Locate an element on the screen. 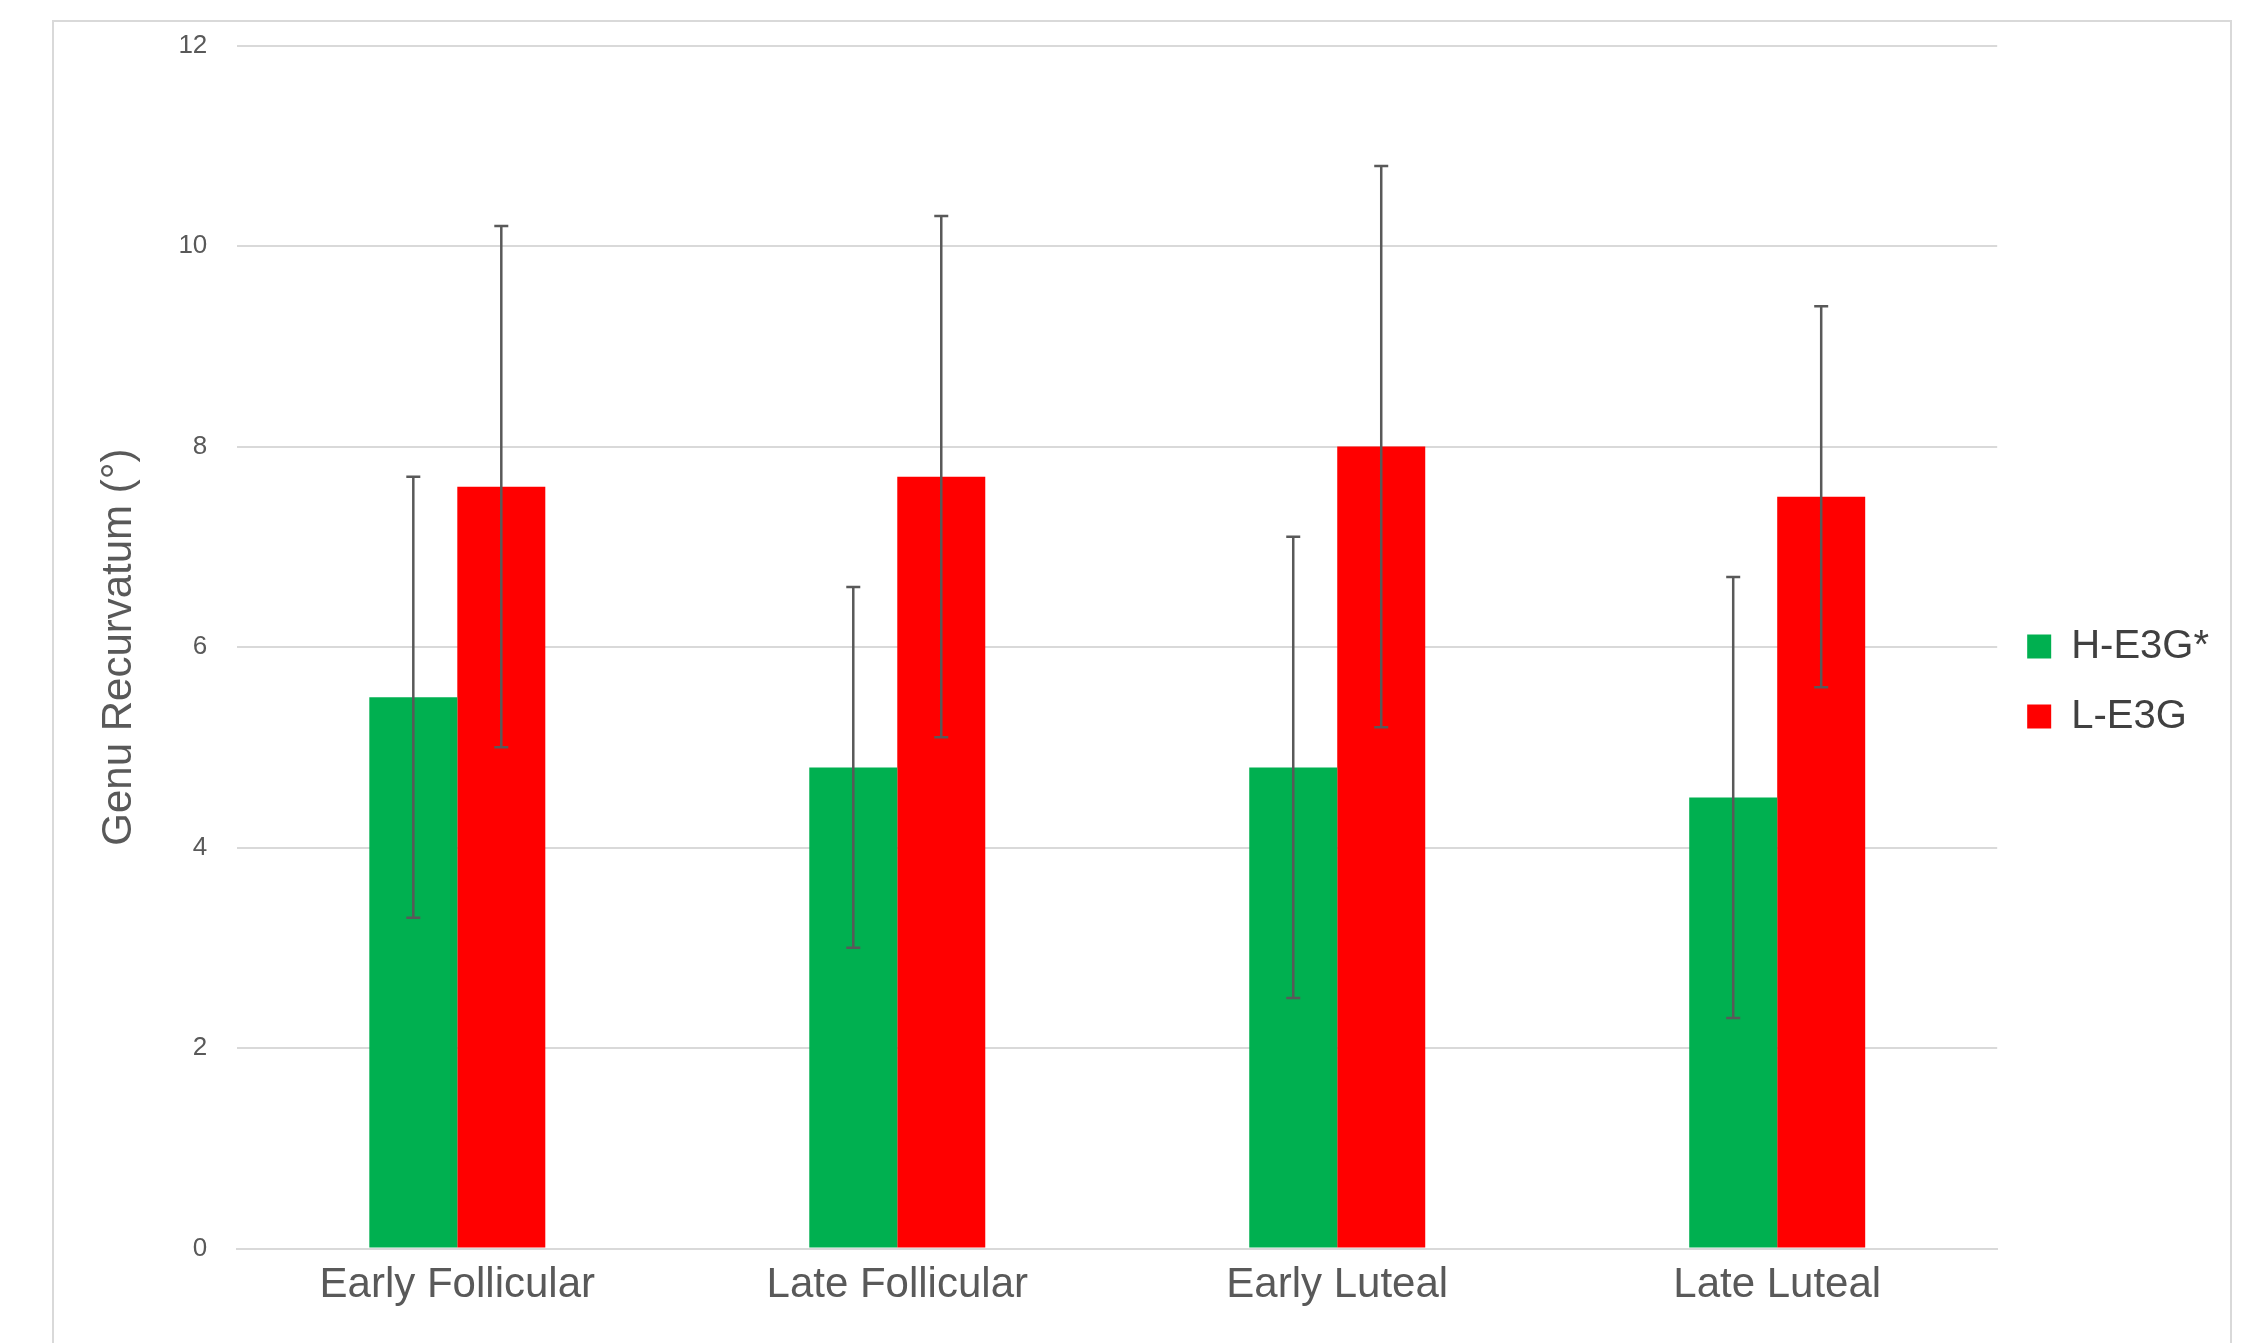  x-tick-label: Late Luteal is located at coordinates (1777, 1283).